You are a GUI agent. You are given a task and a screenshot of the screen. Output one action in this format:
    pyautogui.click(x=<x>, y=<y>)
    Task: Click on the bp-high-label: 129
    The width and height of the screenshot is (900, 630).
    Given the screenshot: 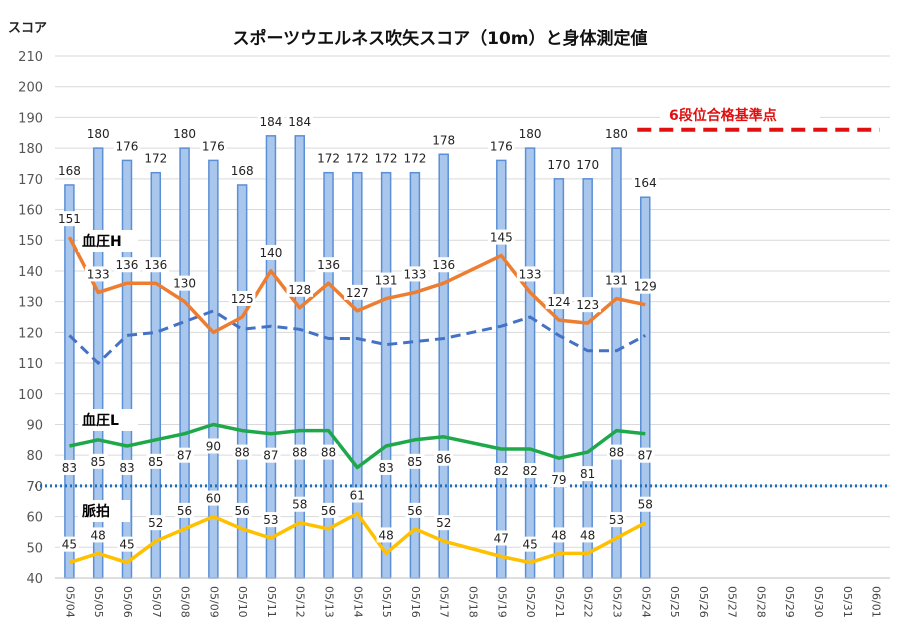 What is the action you would take?
    pyautogui.click(x=645, y=287)
    